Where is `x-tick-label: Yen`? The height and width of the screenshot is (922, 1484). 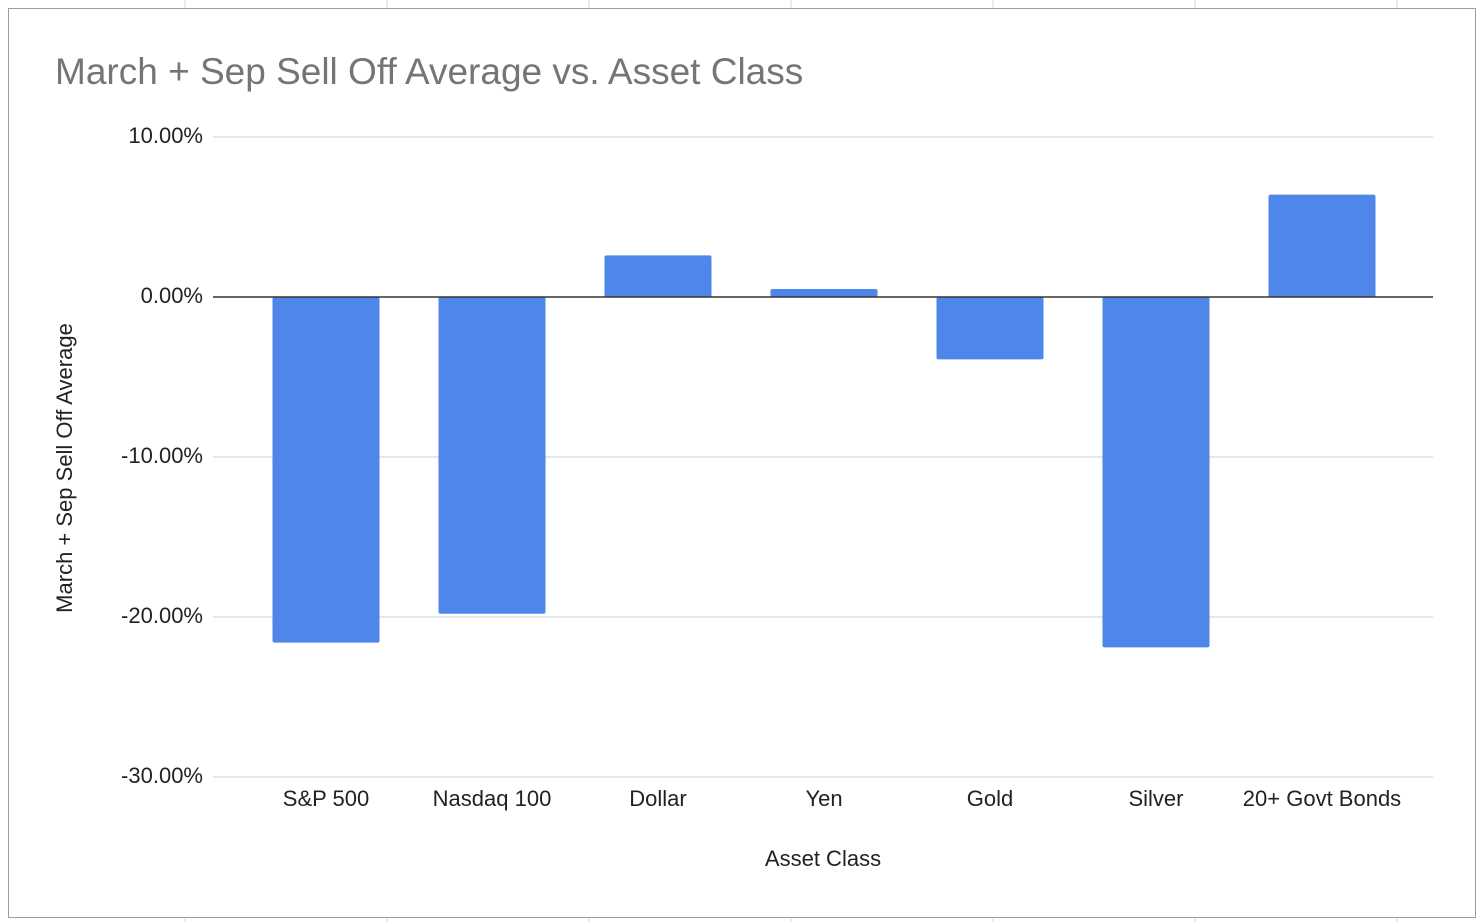
x-tick-label: Yen is located at coordinates (823, 798).